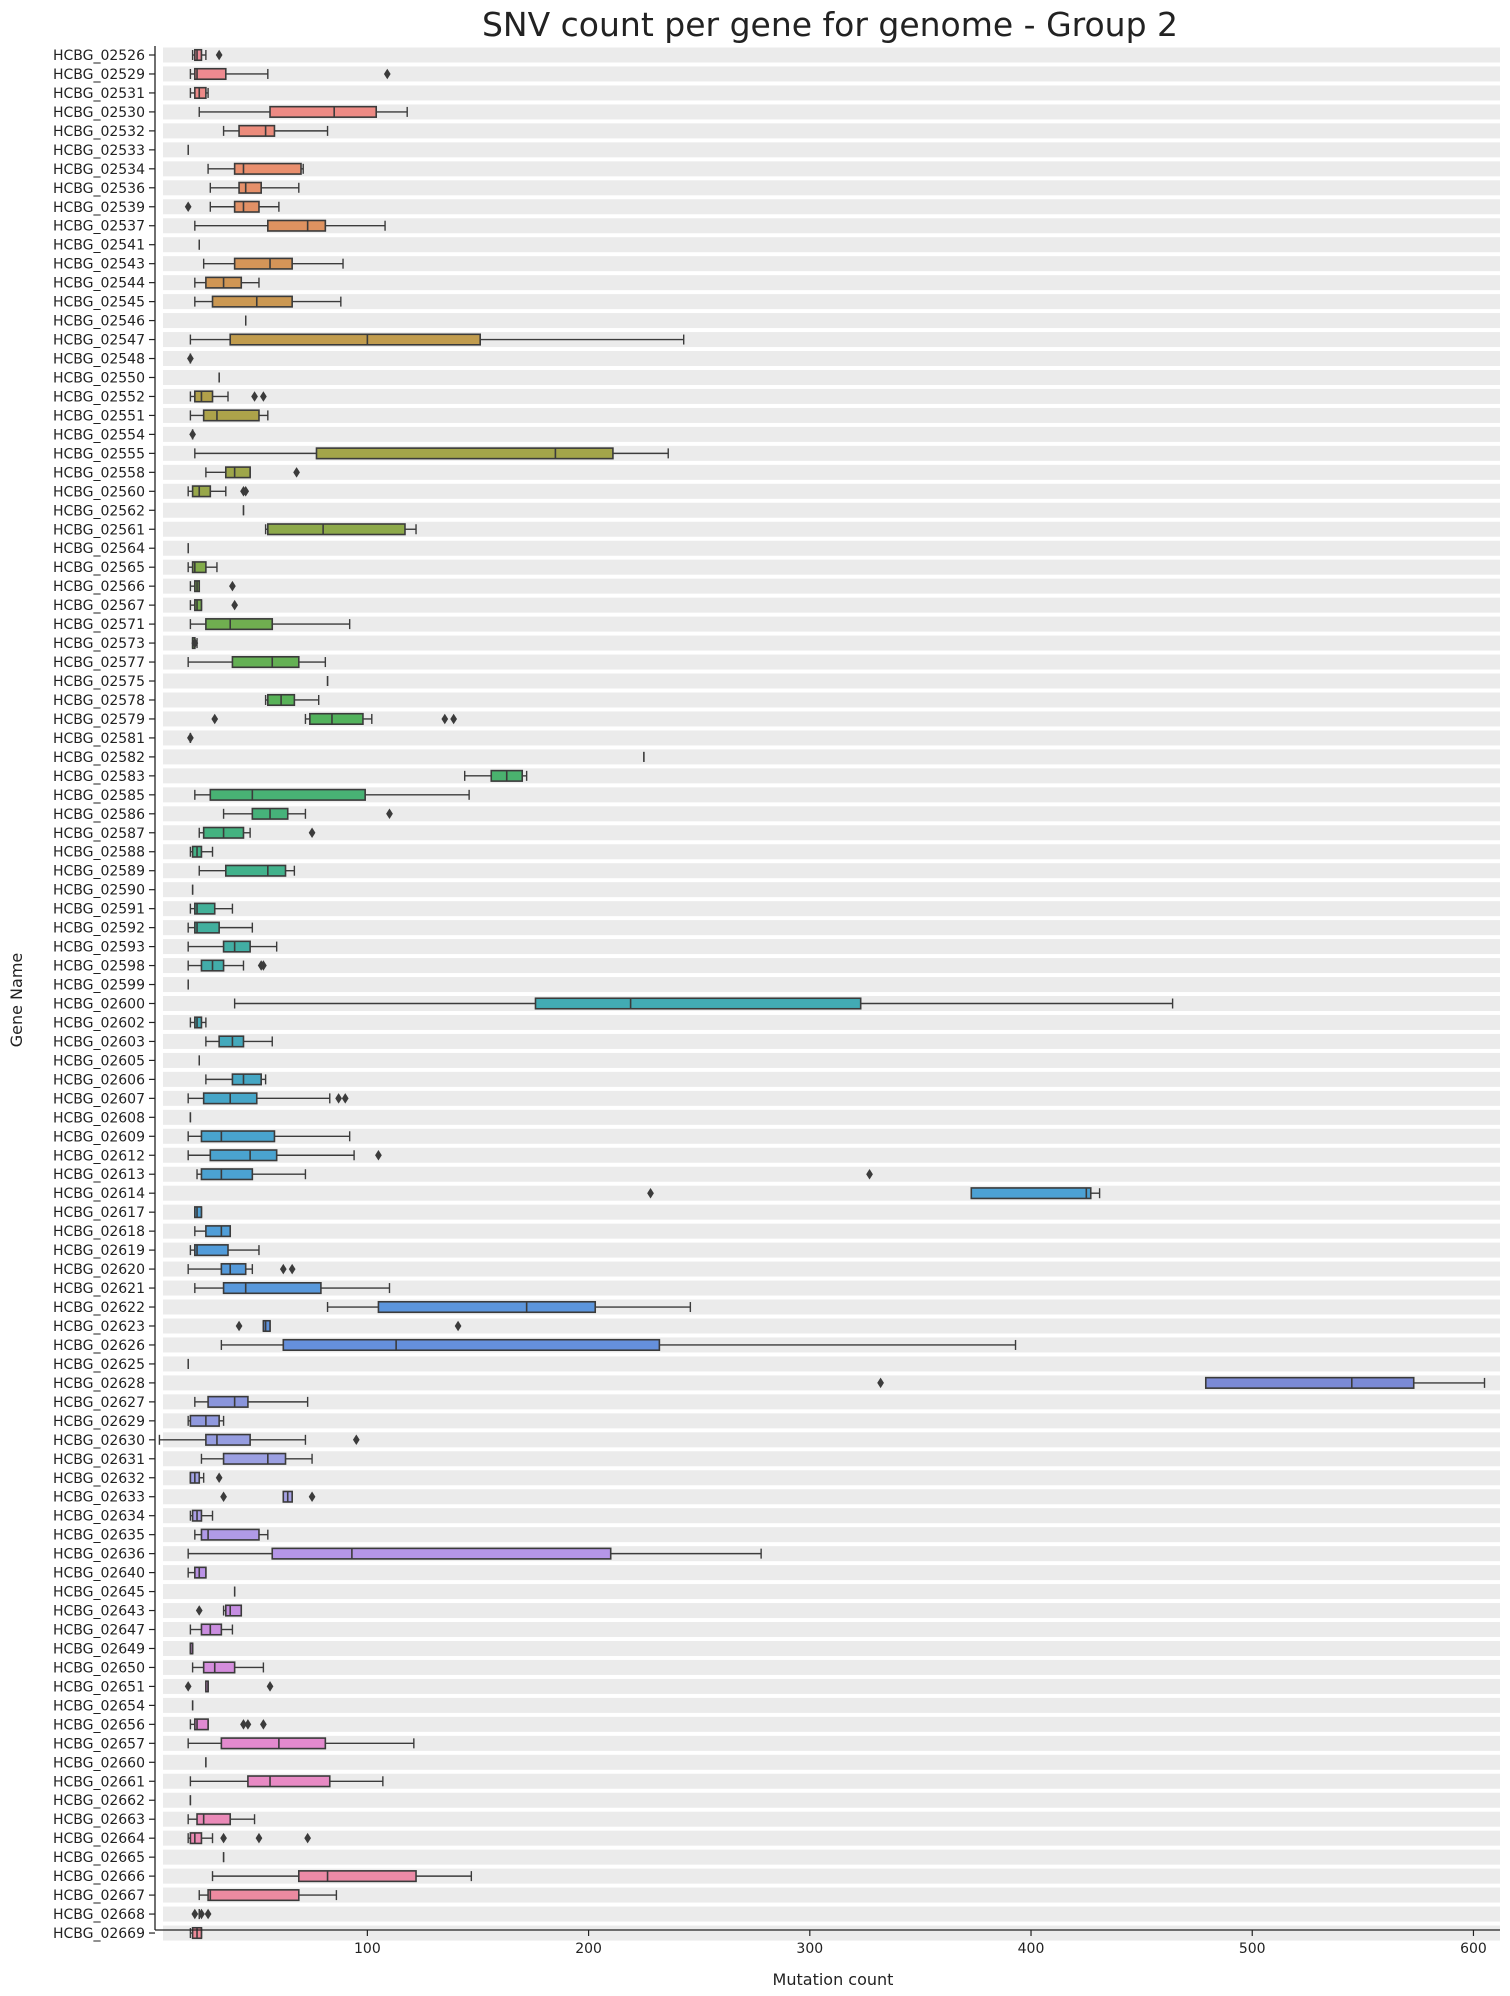  What do you see at coordinates (99, 606) in the screenshot?
I see `y-tick-label: HCBG_02567` at bounding box center [99, 606].